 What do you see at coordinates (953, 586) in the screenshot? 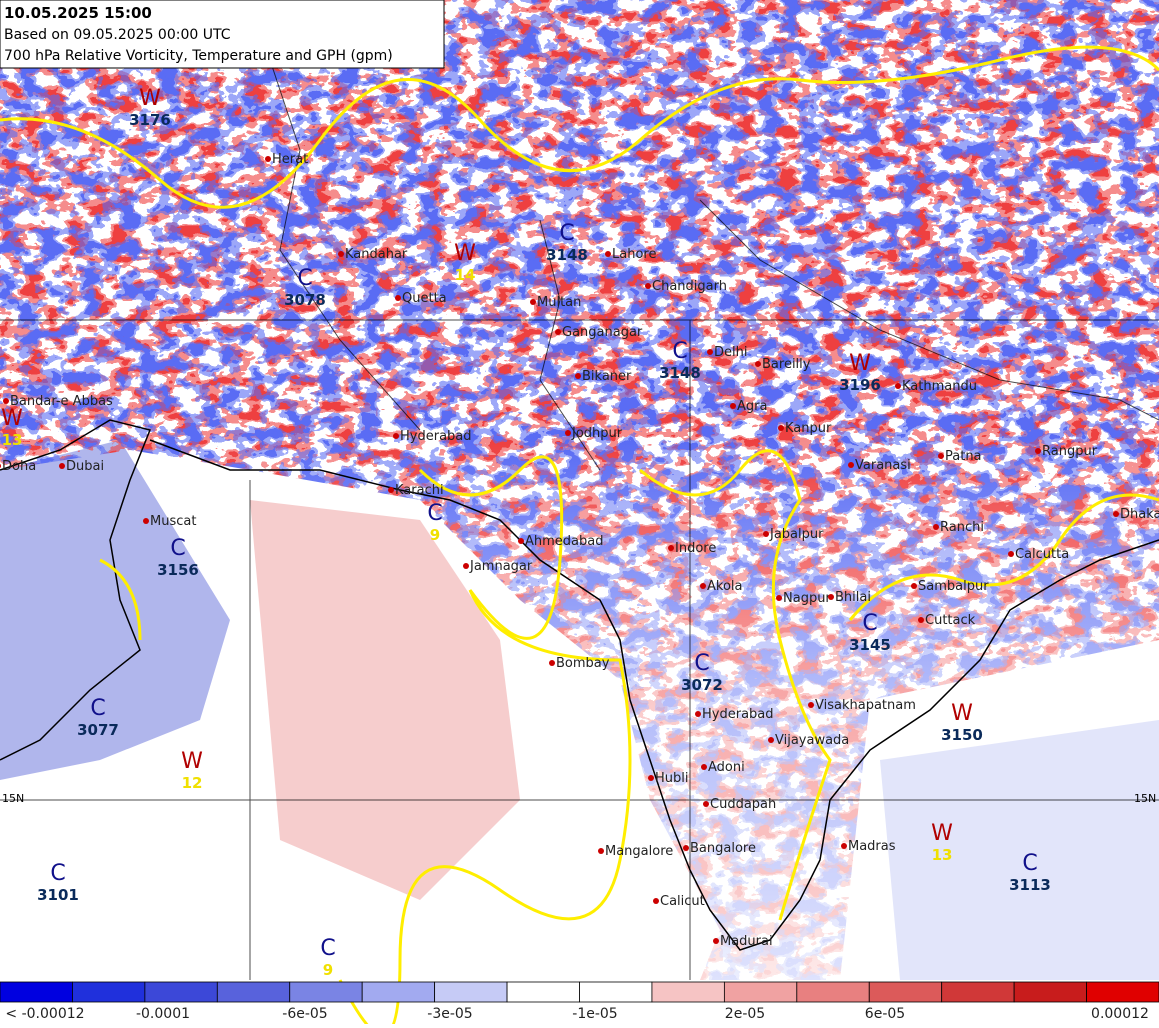
I see `city-label: Sambalpur` at bounding box center [953, 586].